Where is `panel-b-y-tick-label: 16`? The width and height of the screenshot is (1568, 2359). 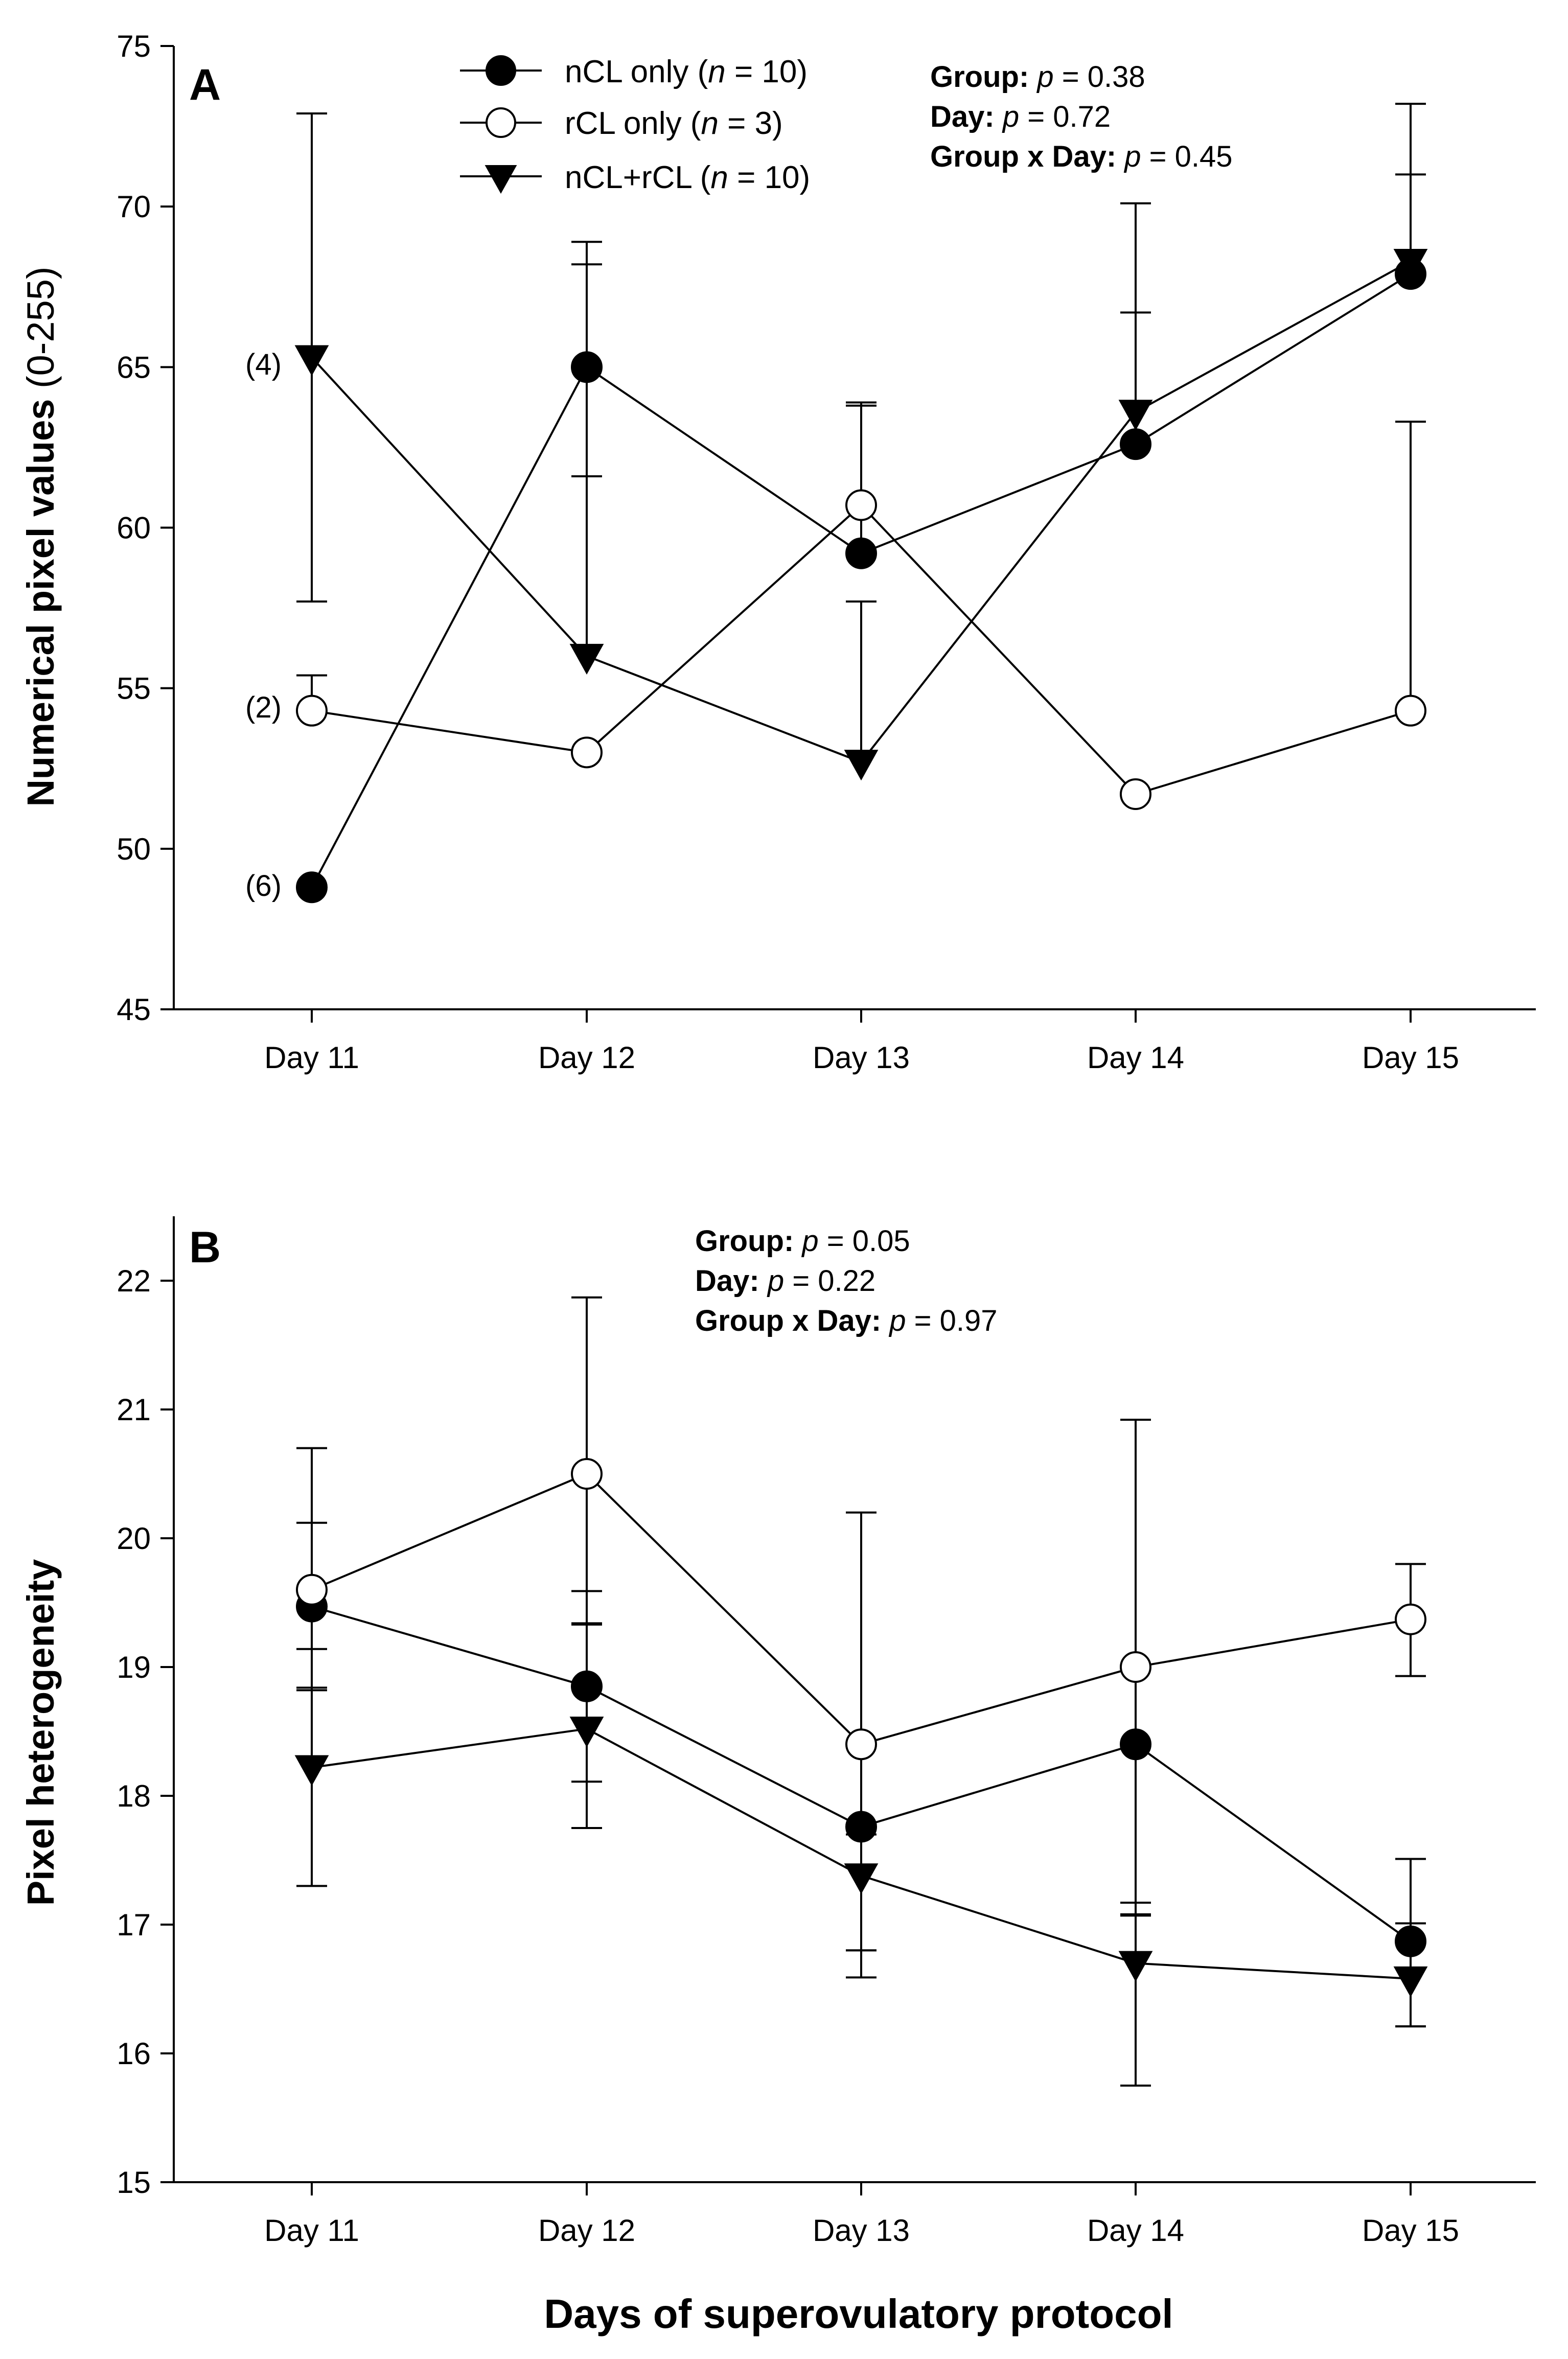
panel-b-y-tick-label: 16 is located at coordinates (134, 2054).